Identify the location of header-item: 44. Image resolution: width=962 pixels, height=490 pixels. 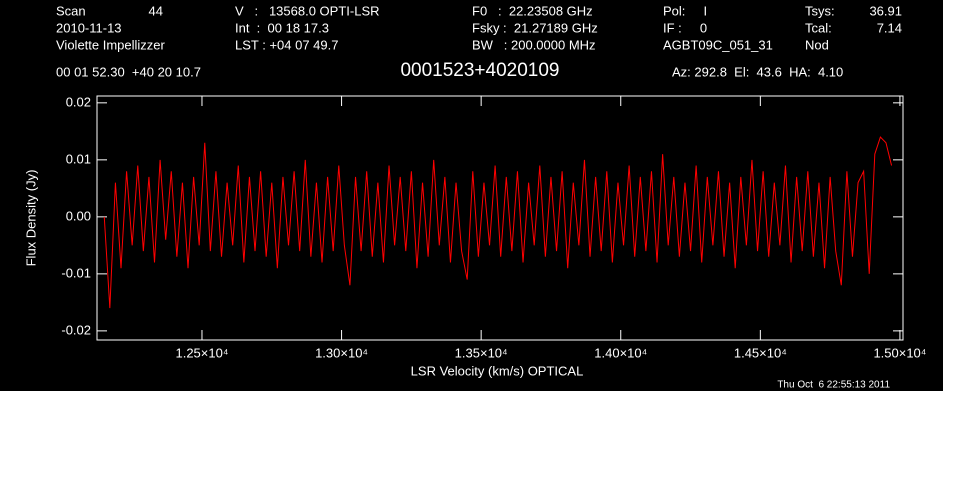
(156, 10).